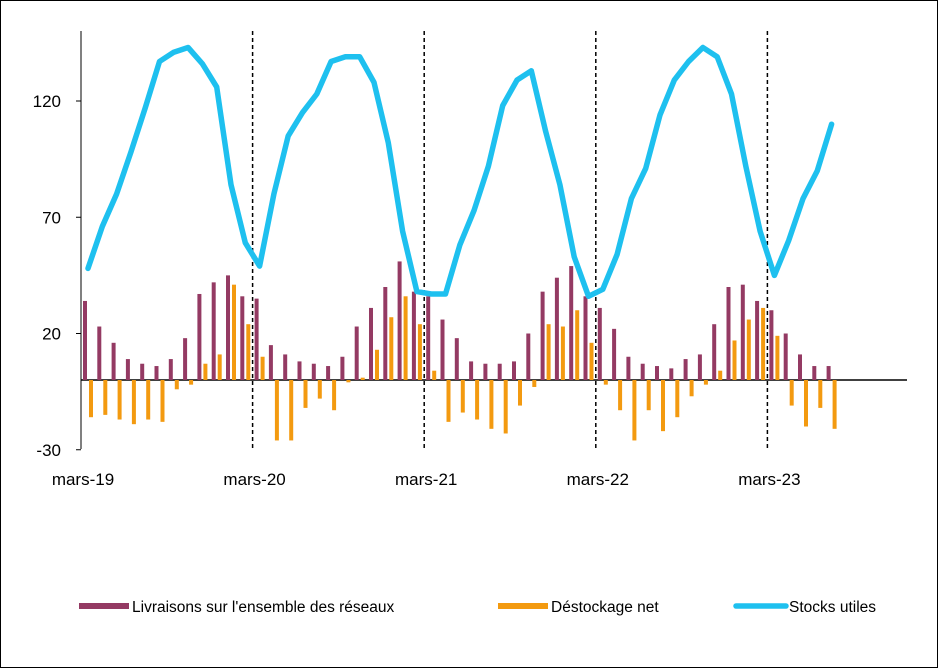 The height and width of the screenshot is (669, 938). What do you see at coordinates (51, 217) in the screenshot?
I see `y-tick-label: 70` at bounding box center [51, 217].